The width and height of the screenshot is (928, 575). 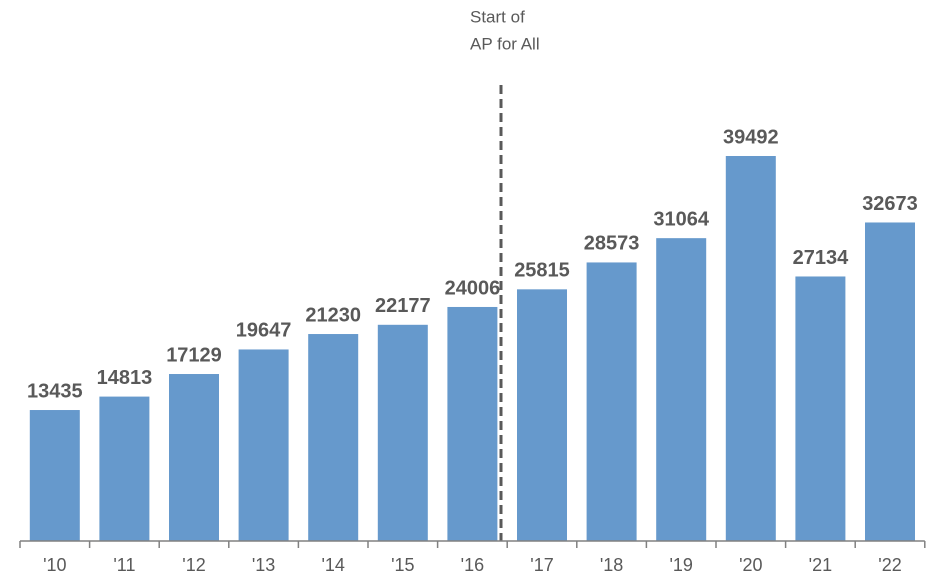 I want to click on value-label: 19647, so click(x=264, y=331).